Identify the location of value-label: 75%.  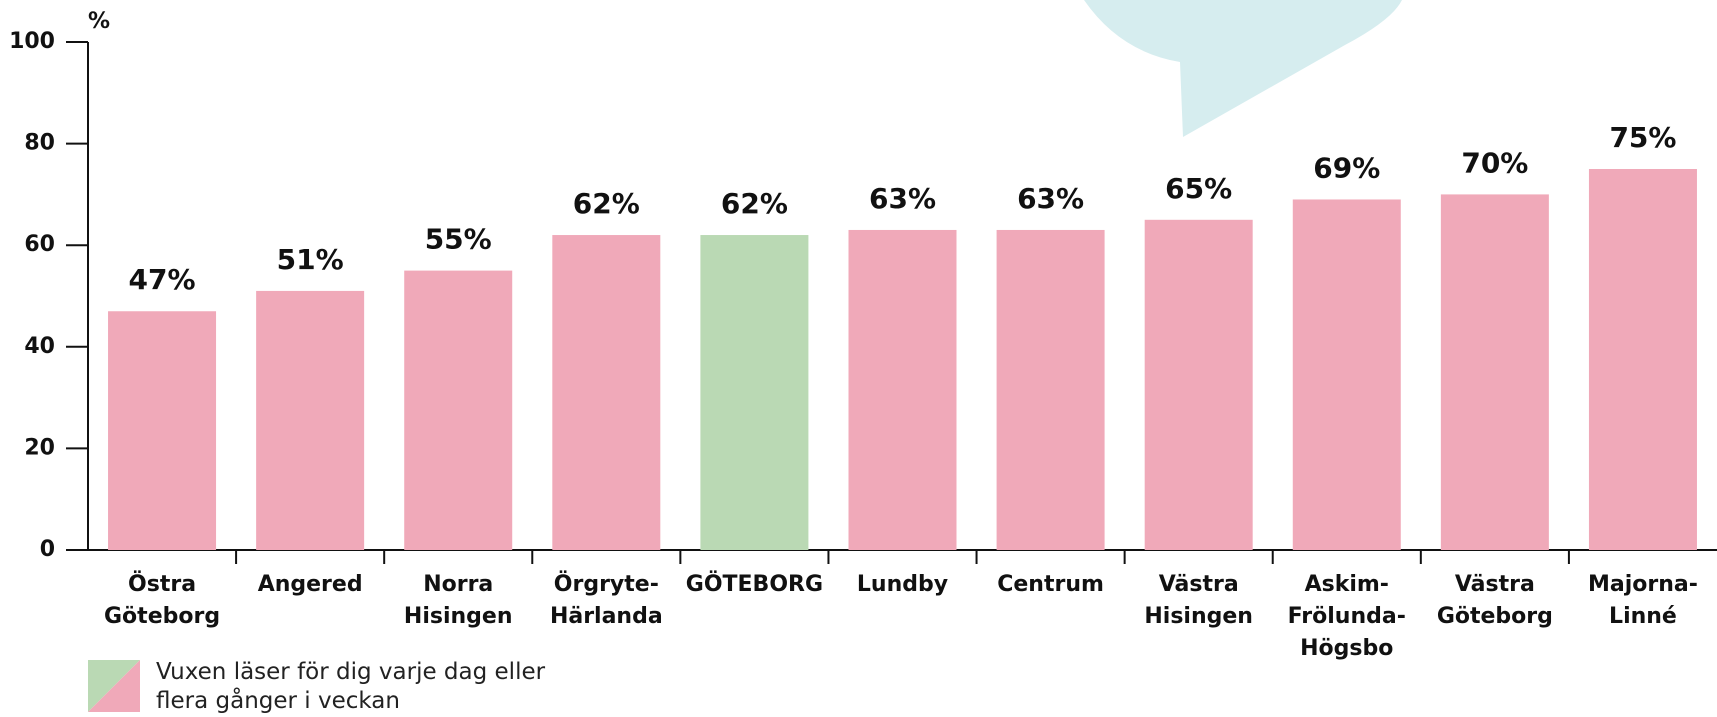
(1642, 137).